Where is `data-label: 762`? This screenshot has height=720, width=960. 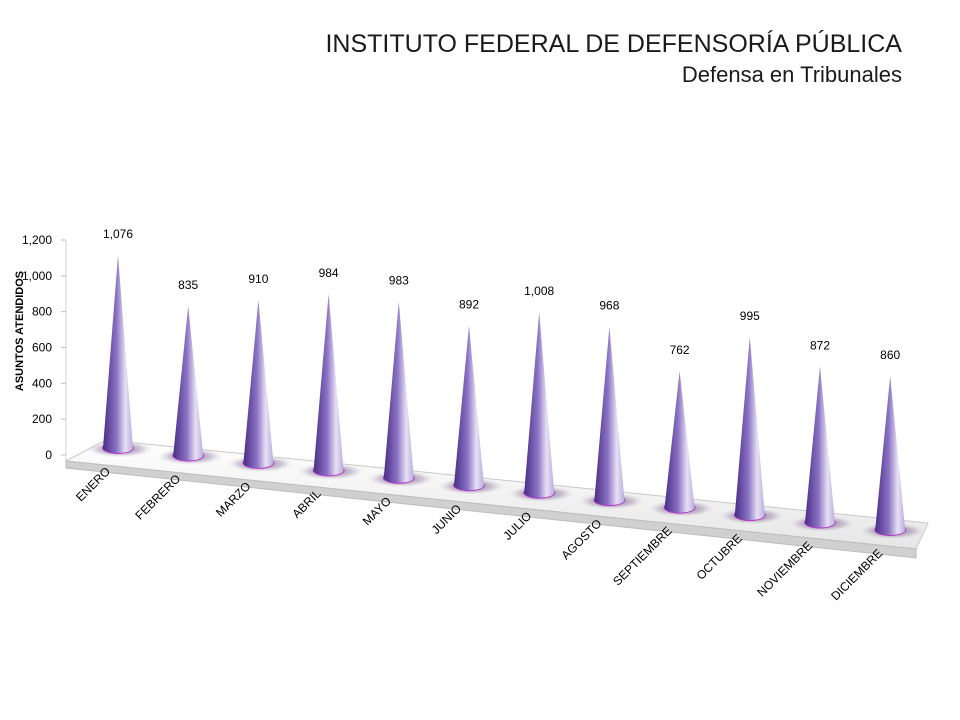 data-label: 762 is located at coordinates (680, 350).